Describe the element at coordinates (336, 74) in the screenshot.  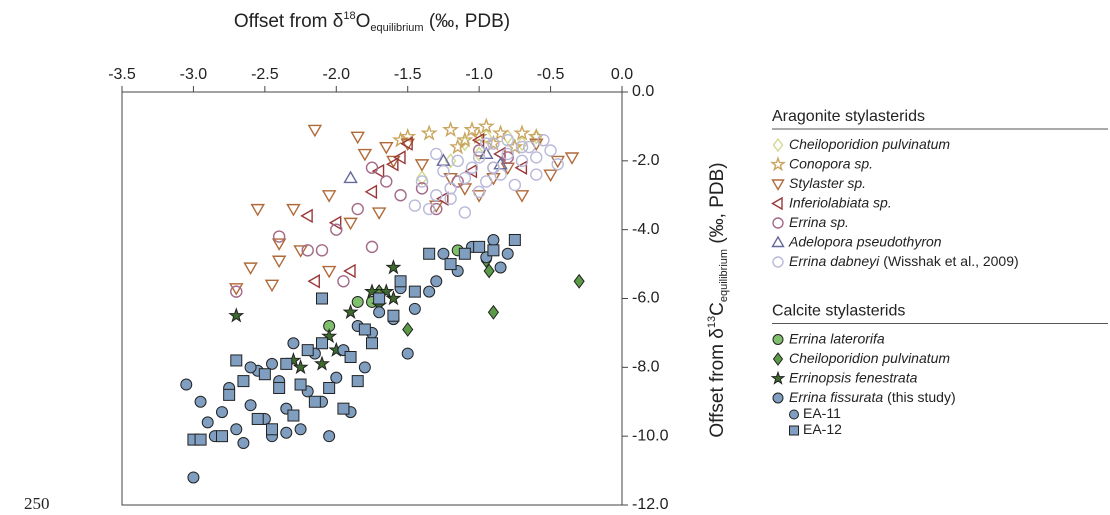
I see `x-tick-label: -2.0` at that location.